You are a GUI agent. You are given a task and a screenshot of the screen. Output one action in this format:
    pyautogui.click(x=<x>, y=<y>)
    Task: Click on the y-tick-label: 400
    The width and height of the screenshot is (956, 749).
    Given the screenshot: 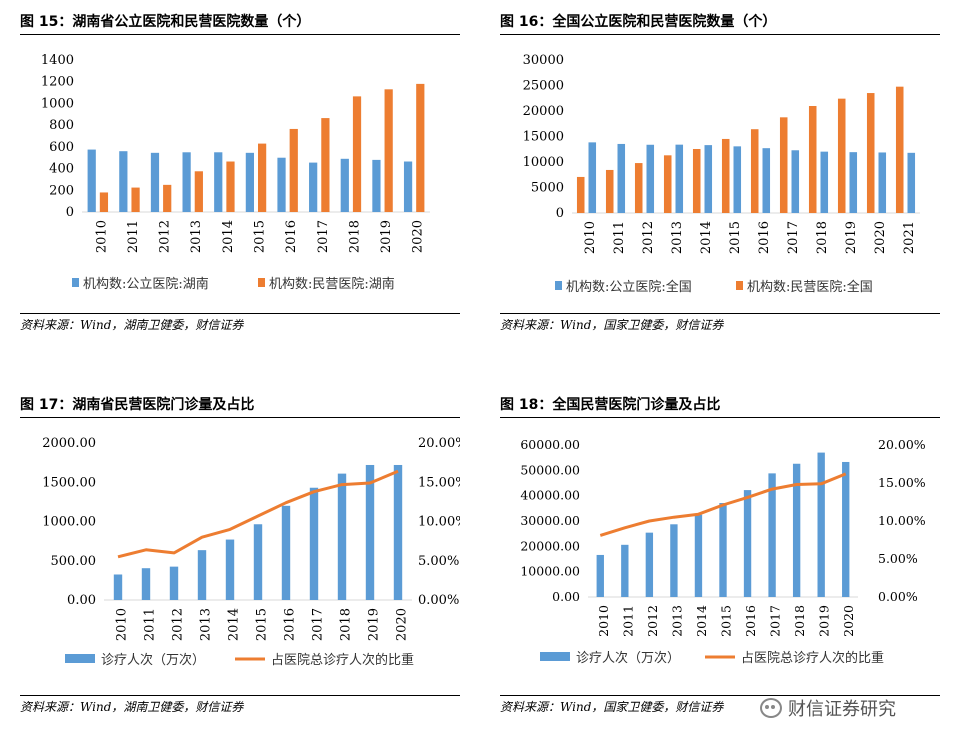 What is the action you would take?
    pyautogui.click(x=61, y=169)
    